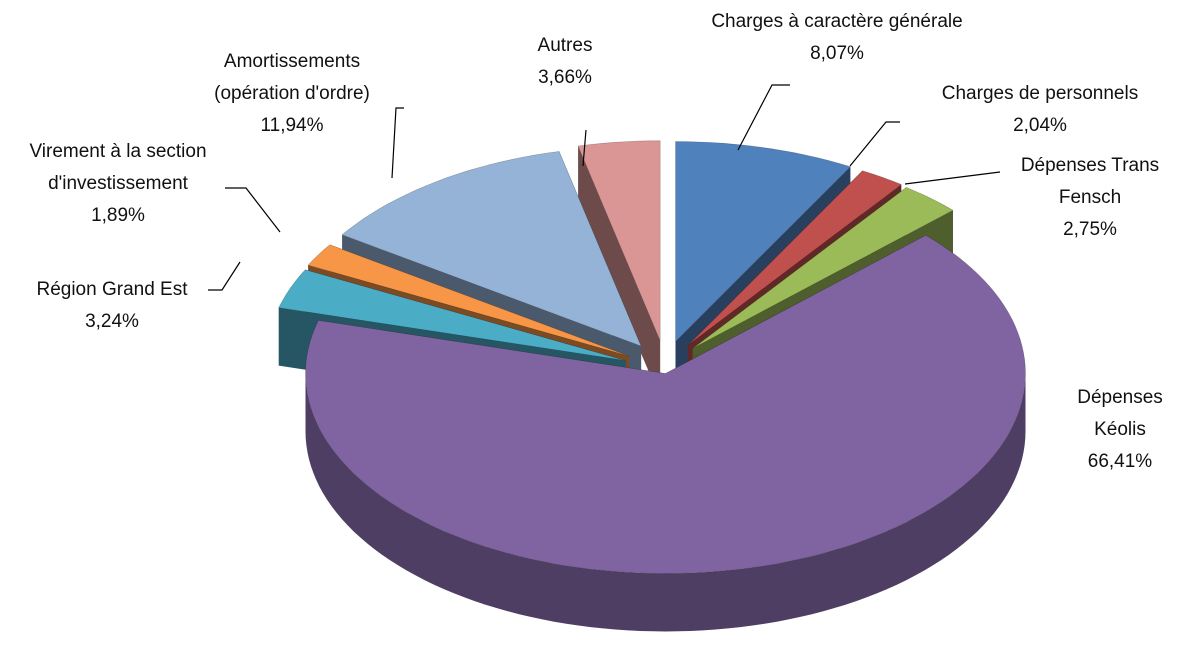 Image resolution: width=1189 pixels, height=660 pixels. I want to click on category-label: Dépenses Trans Fensch, so click(1090, 181).